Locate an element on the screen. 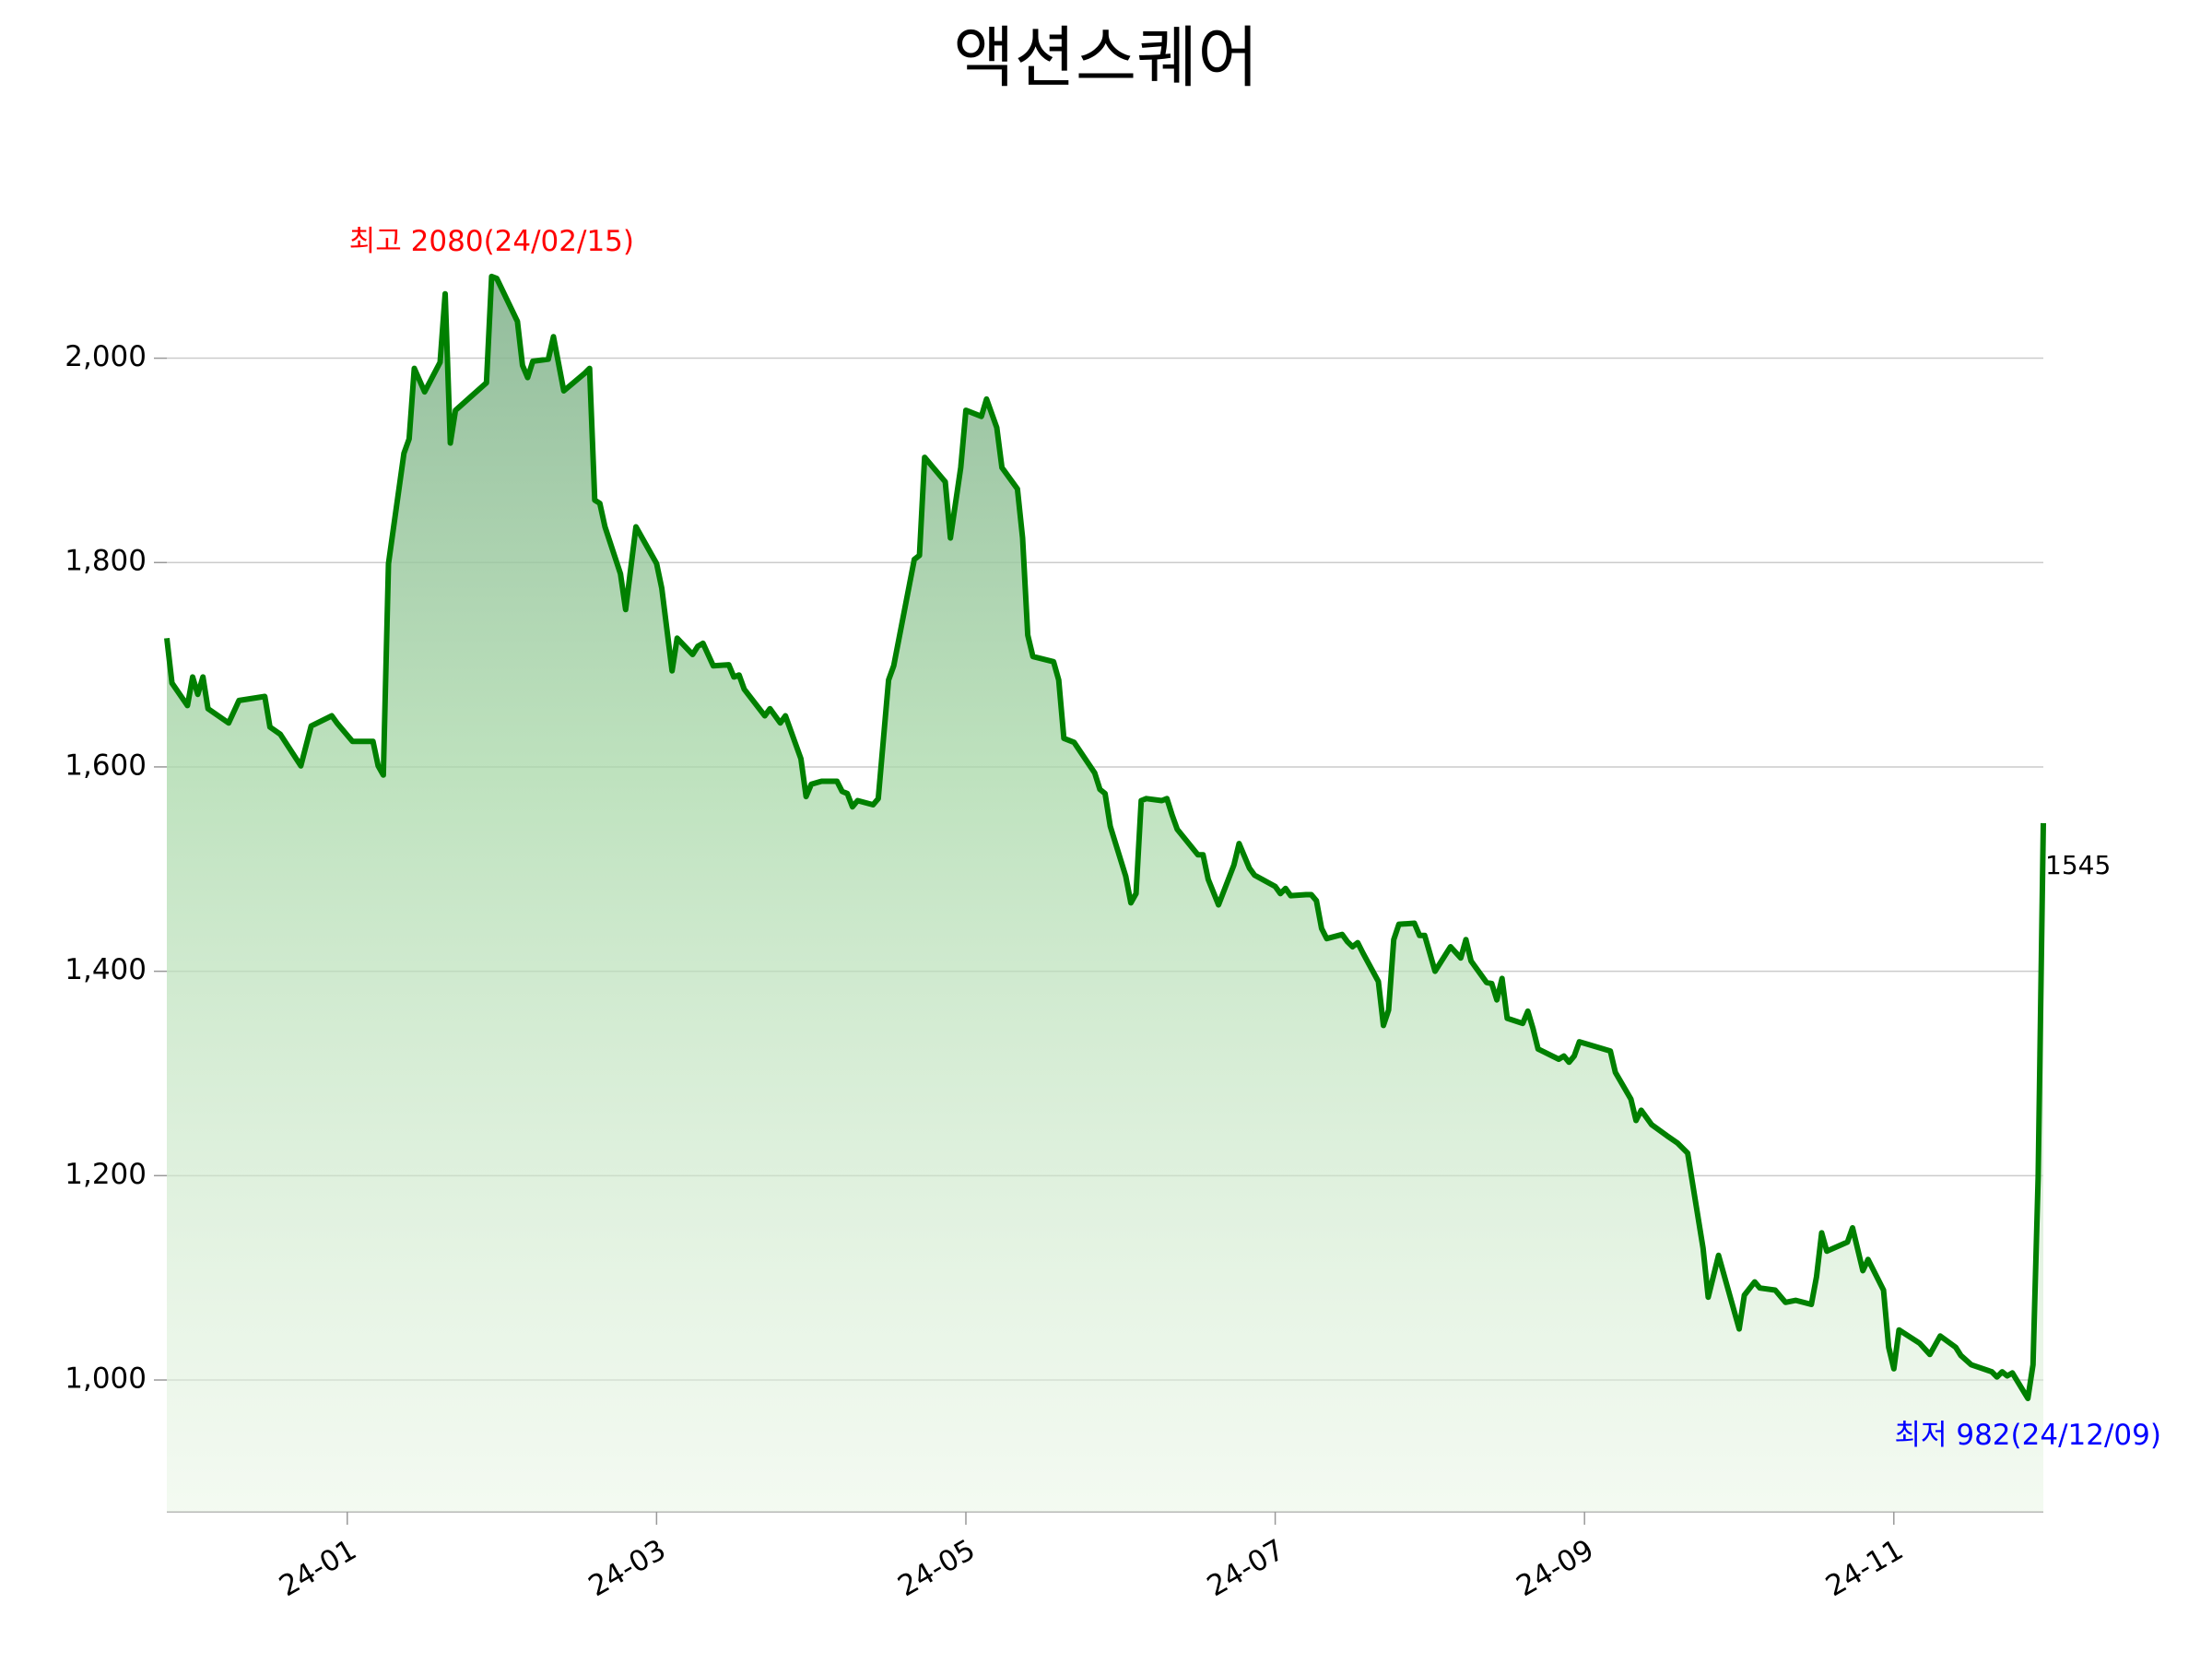 The image size is (2212, 1663). x-tick-label: 24-09 is located at coordinates (1555, 1568).